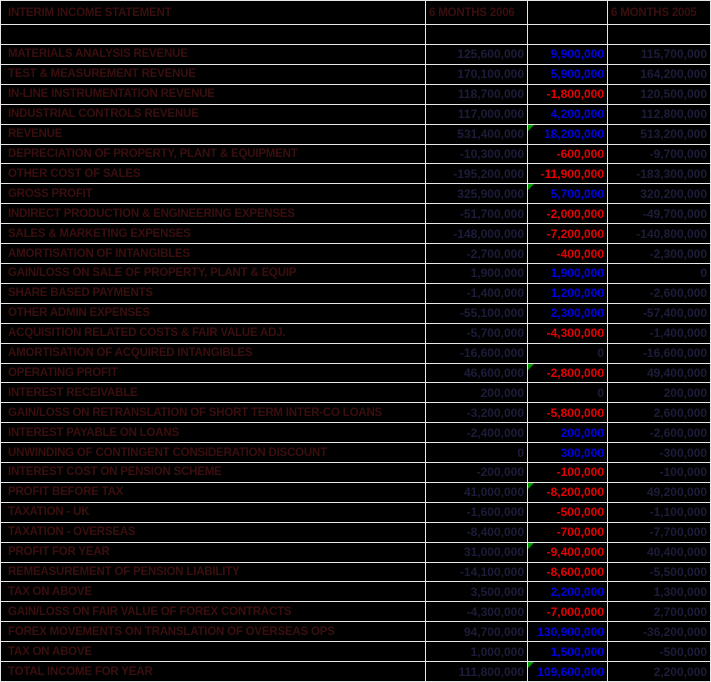  Describe the element at coordinates (477, 293) in the screenshot. I see `value-2006-cell: -1,400,000` at that location.